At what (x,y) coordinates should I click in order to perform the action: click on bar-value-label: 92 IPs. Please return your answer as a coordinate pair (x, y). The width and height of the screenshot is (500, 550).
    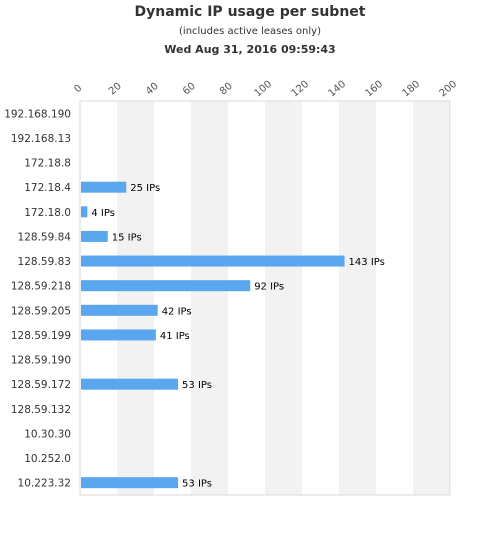
    Looking at the image, I should click on (269, 287).